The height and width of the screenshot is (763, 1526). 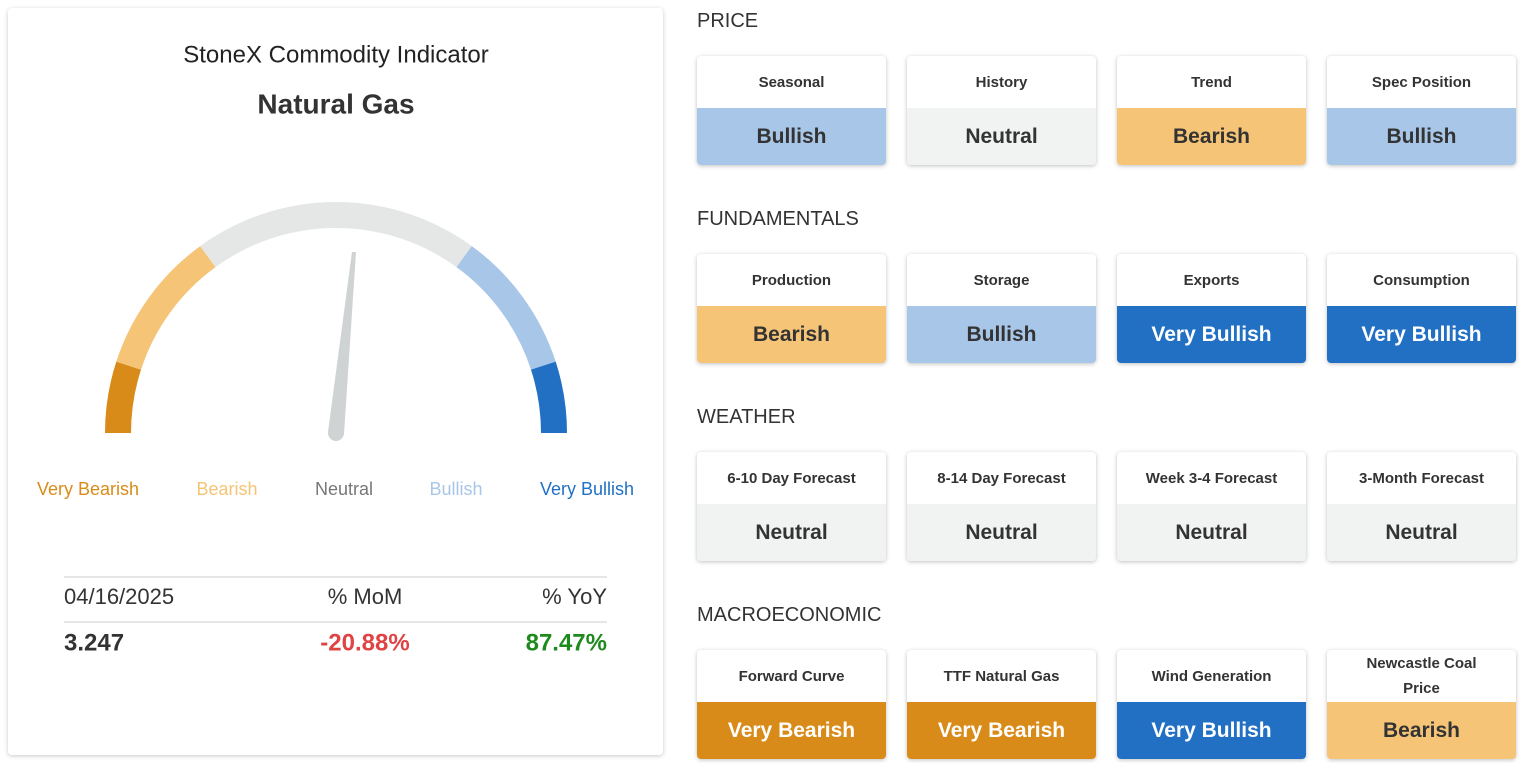 I want to click on signal-card: Production Bearish, so click(x=791, y=308).